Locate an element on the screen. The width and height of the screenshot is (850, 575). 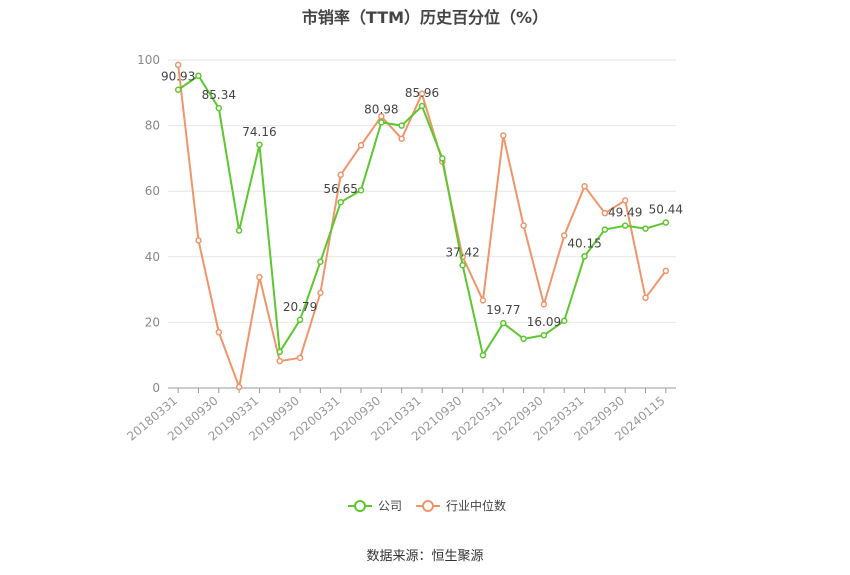
data-label: 85.34 is located at coordinates (219, 95).